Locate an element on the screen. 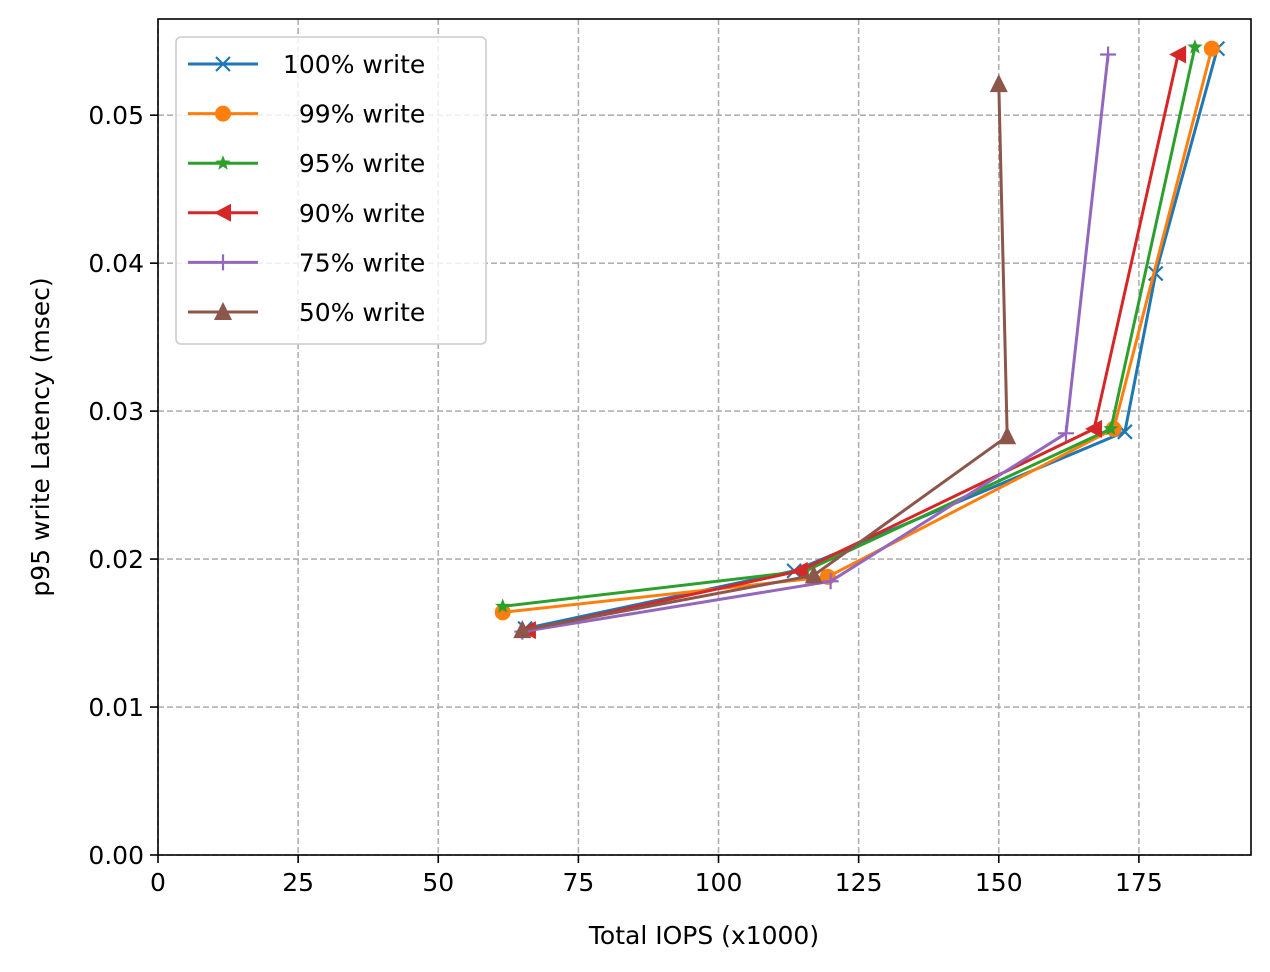  legend-label: 75% write is located at coordinates (354, 262).